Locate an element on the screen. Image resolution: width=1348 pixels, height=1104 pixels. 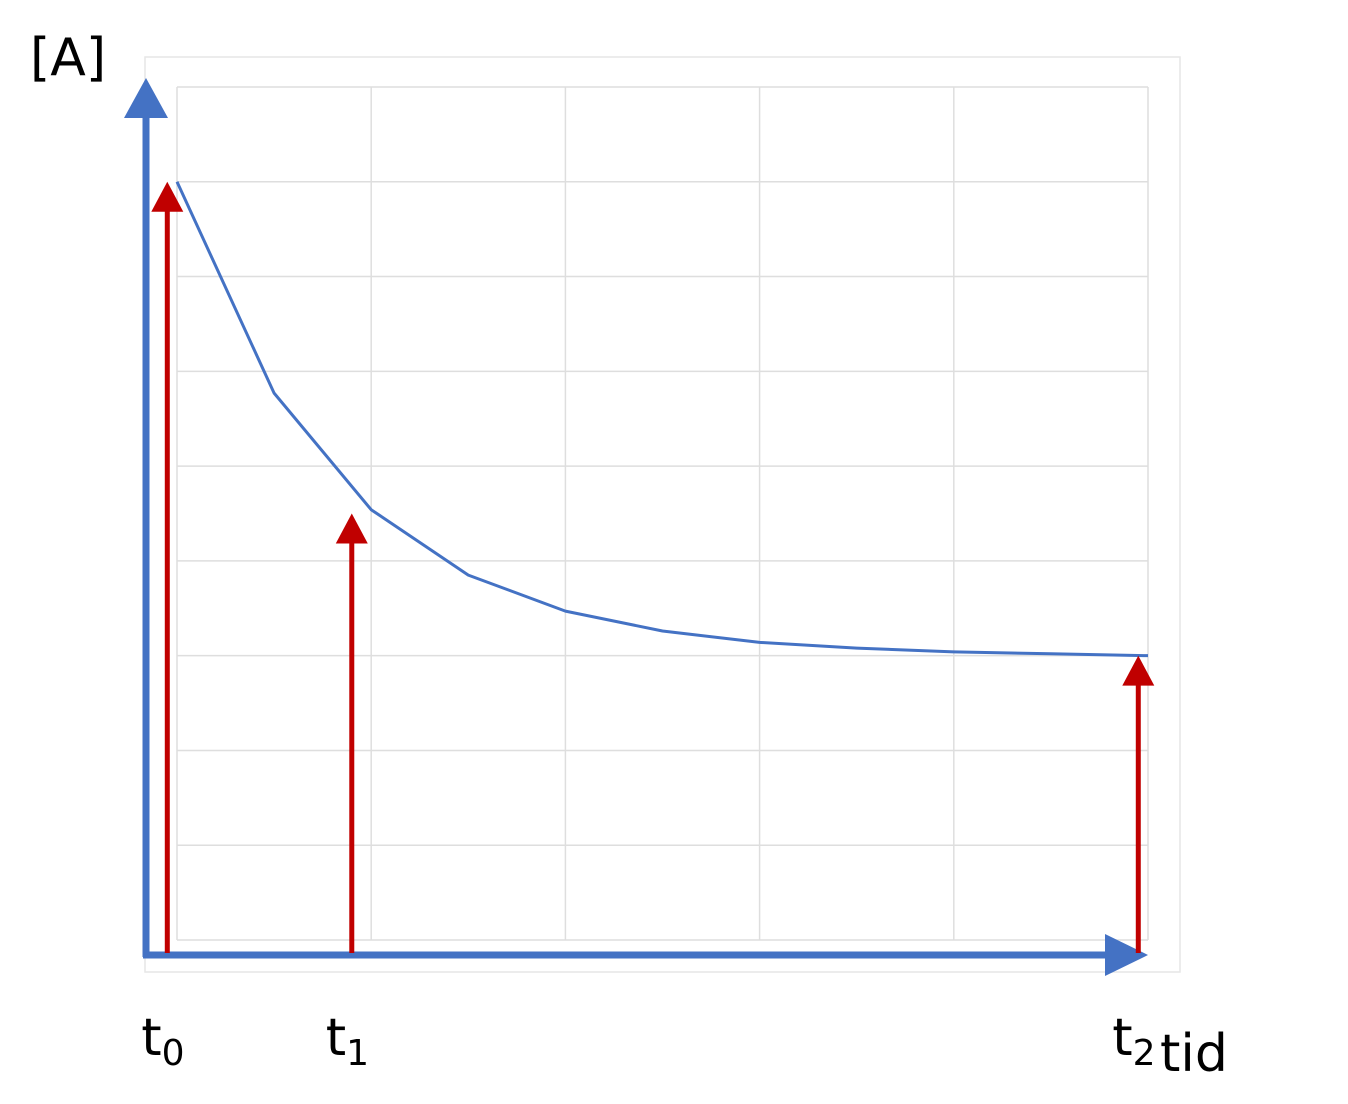
x-axis-arrowhead is located at coordinates (1126, 955).